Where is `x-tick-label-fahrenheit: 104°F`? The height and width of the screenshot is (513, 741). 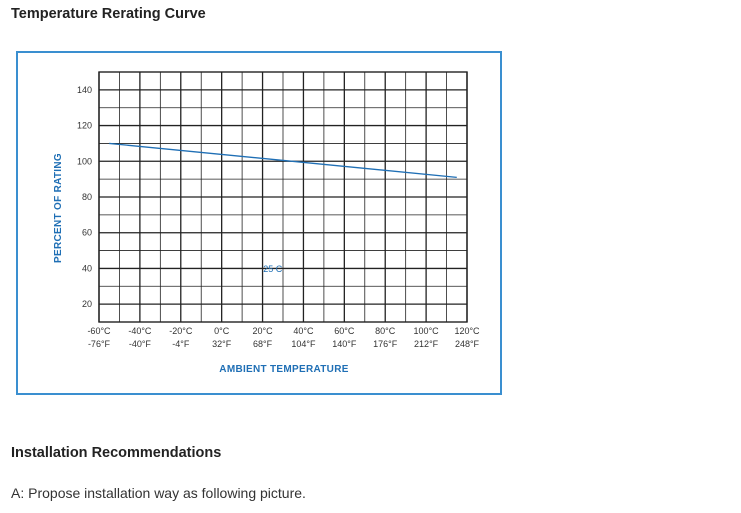
x-tick-label-fahrenheit: 104°F is located at coordinates (303, 344).